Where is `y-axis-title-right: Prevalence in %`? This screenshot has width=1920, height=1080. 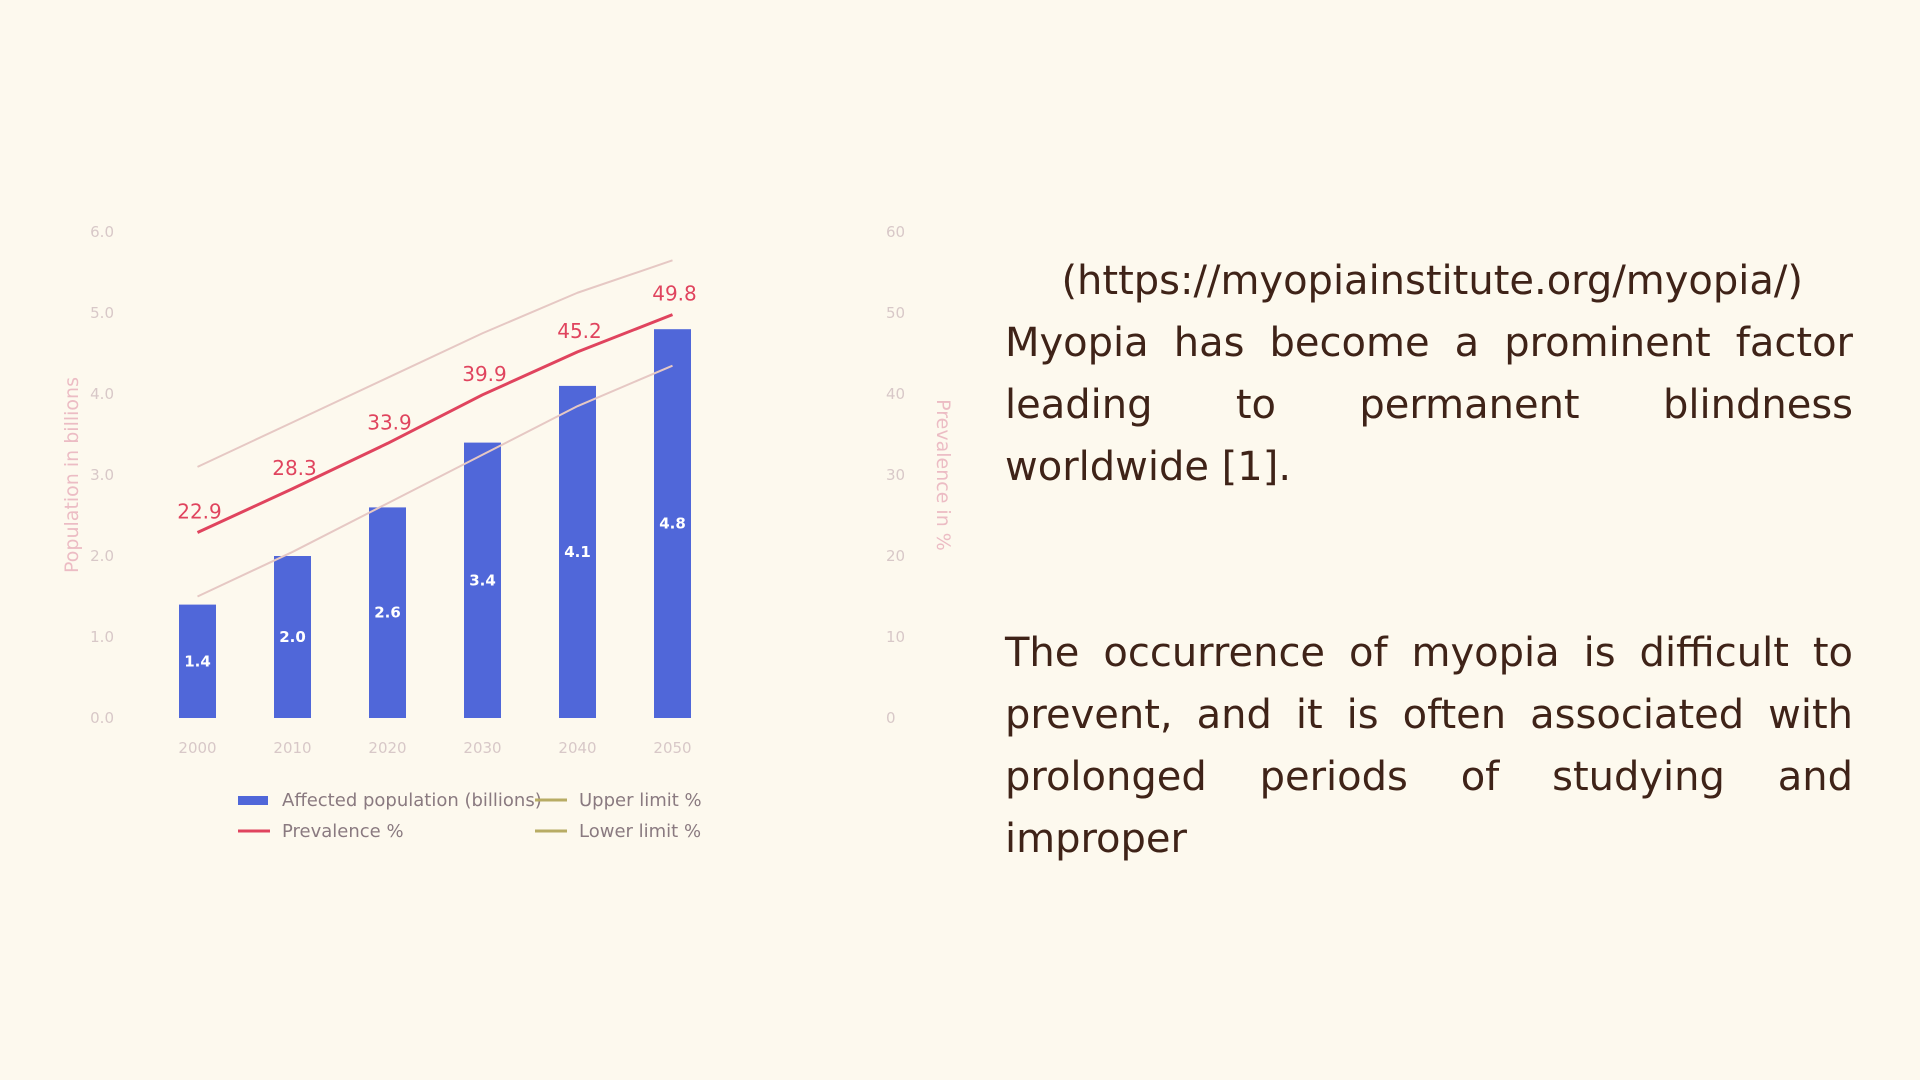
y-axis-title-right: Prevalence in % is located at coordinates (943, 475).